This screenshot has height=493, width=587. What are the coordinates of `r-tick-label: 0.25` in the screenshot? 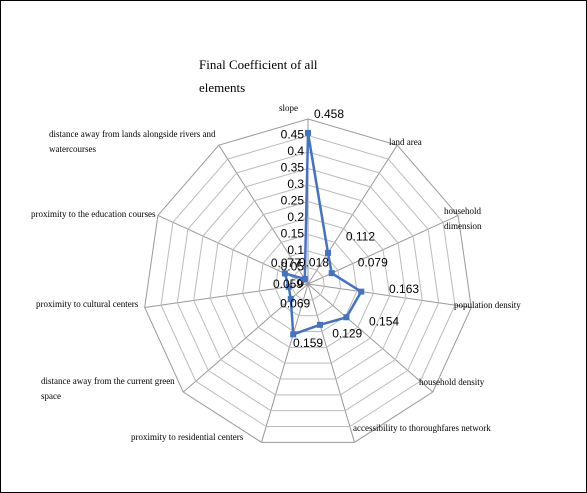 It's located at (293, 201).